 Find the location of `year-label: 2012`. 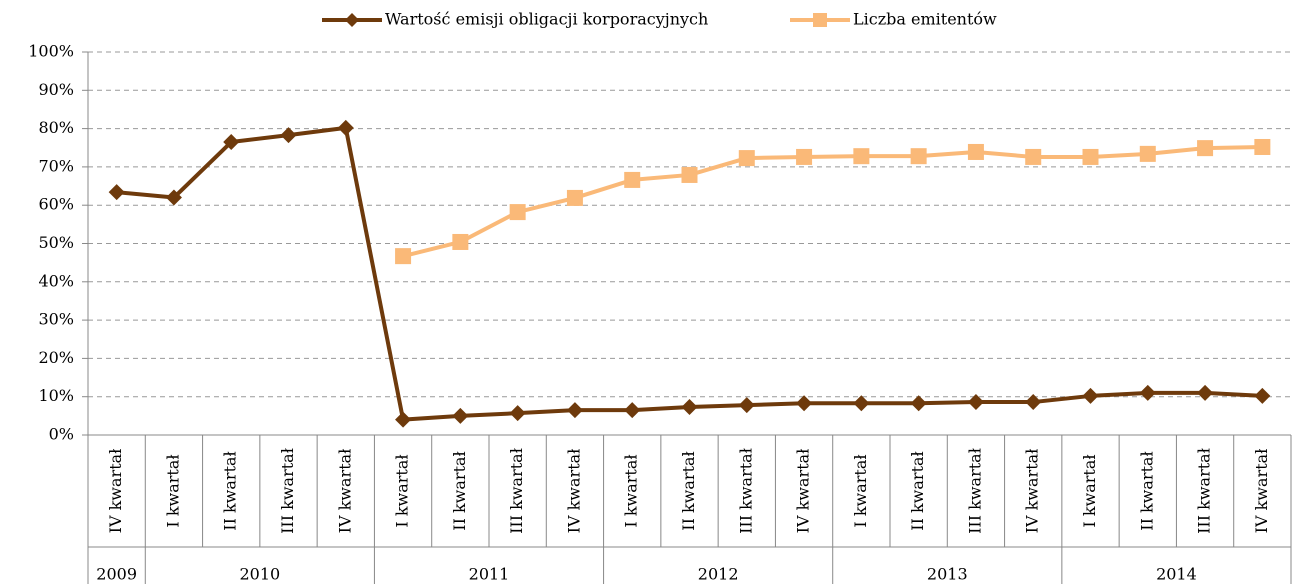

year-label: 2012 is located at coordinates (718, 574).